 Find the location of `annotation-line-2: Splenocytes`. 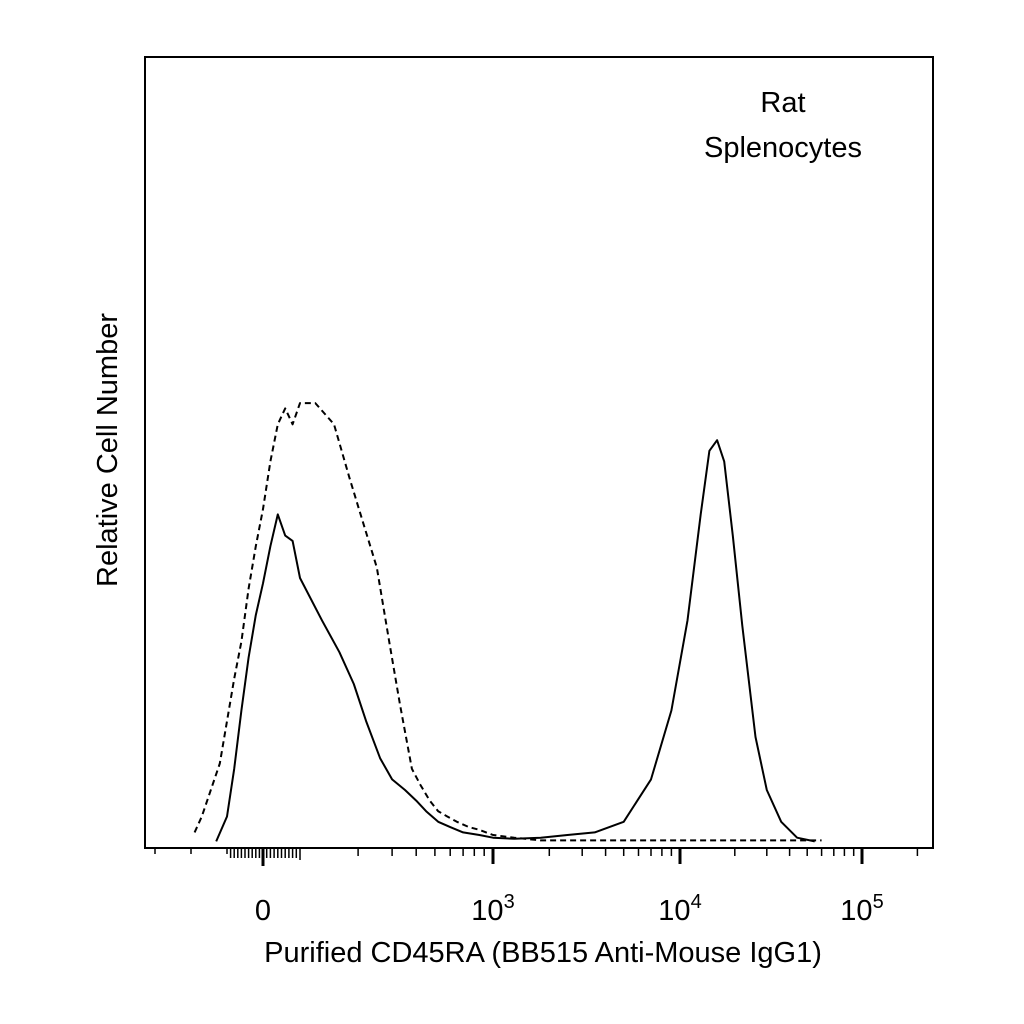

annotation-line-2: Splenocytes is located at coordinates (783, 148).